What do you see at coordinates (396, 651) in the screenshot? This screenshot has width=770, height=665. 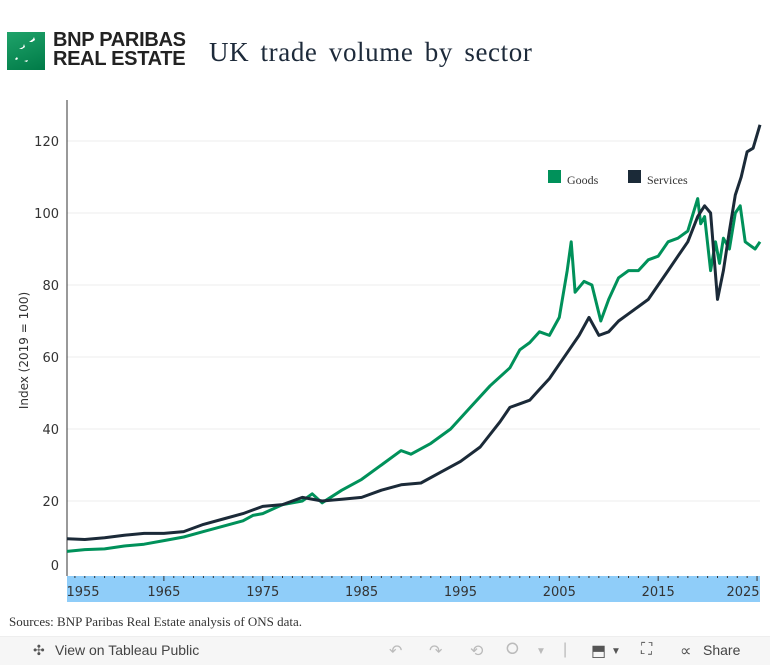 I see `undo-icon: ↶` at bounding box center [396, 651].